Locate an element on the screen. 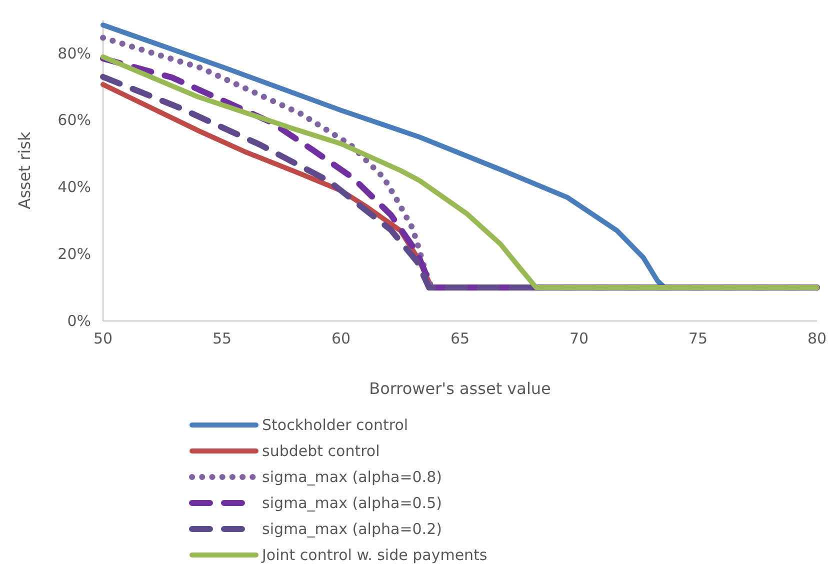 Image resolution: width=831 pixels, height=573 pixels. y-axis-title: Asset risk is located at coordinates (24, 170).